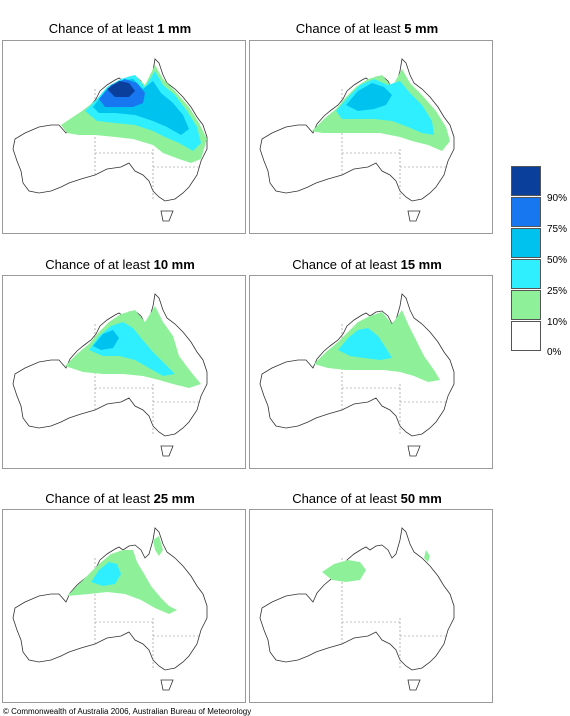 This screenshot has height=716, width=570. Describe the element at coordinates (421, 28) in the screenshot. I see `title-amount: 5 mm` at that location.